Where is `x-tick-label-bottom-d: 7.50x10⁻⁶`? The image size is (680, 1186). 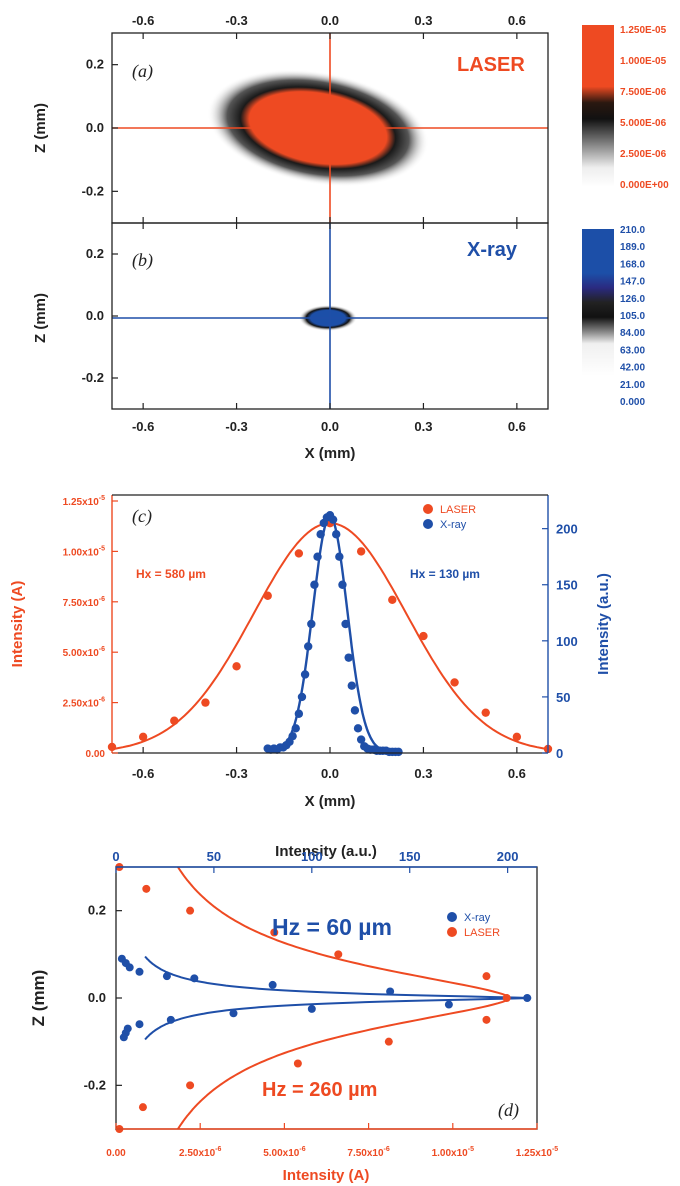 x-tick-label-bottom-d: 7.50x10⁻⁶ is located at coordinates (368, 1152).